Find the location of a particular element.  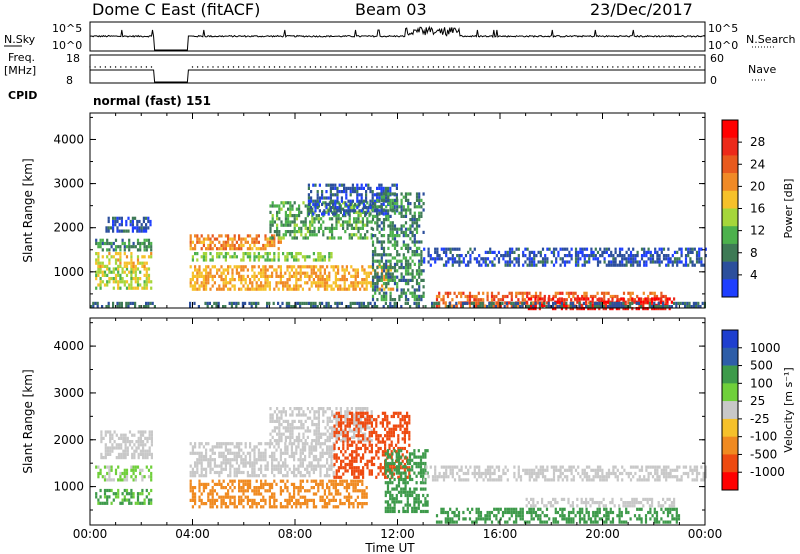

x-tick-label: 08:00 is located at coordinates (295, 534).